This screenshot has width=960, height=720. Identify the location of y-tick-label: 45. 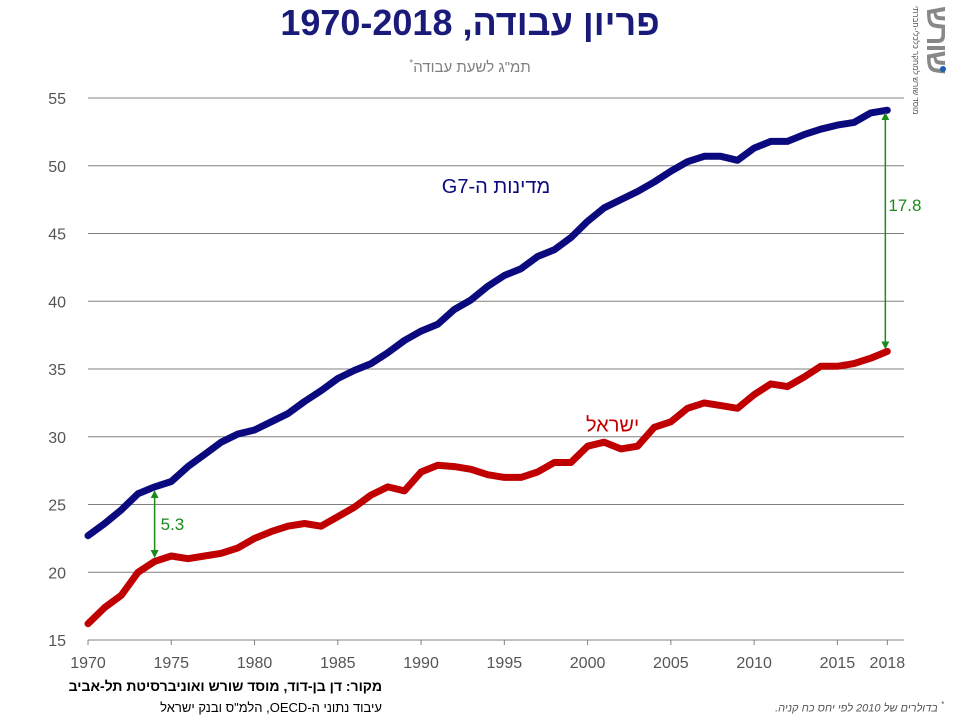
(57, 235).